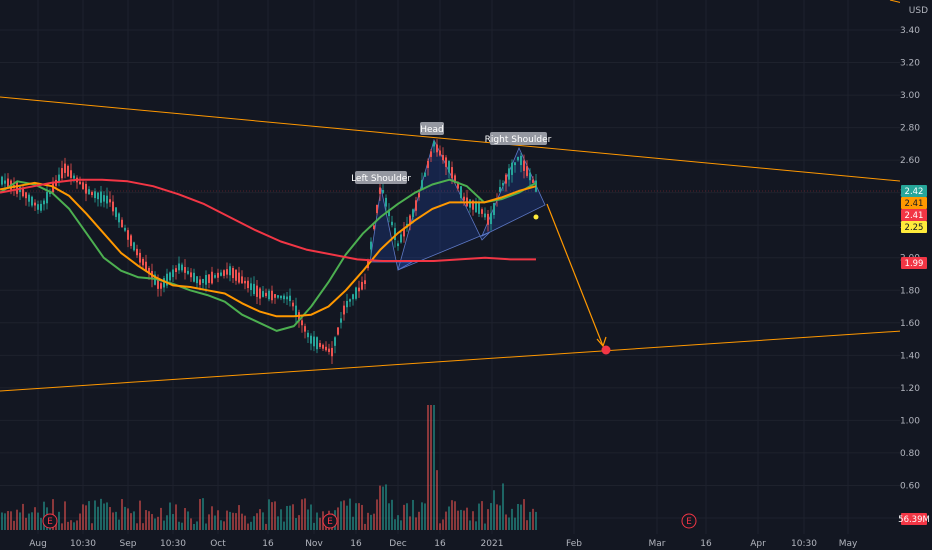 This screenshot has width=932, height=550. Describe the element at coordinates (128, 544) in the screenshot. I see `x-tick-label: Sep` at that location.